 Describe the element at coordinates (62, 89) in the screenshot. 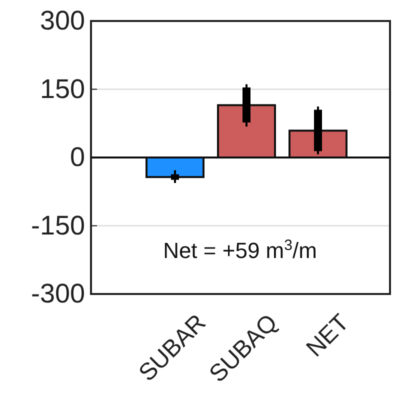

I see `y-tick-label: 150` at that location.